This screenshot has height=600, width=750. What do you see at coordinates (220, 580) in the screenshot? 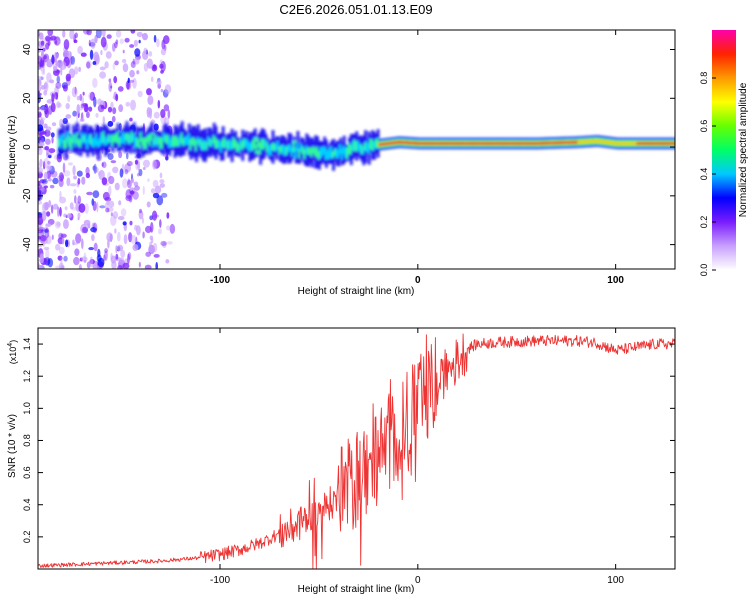
I see `snr-x-tick-label: -100` at bounding box center [220, 580].